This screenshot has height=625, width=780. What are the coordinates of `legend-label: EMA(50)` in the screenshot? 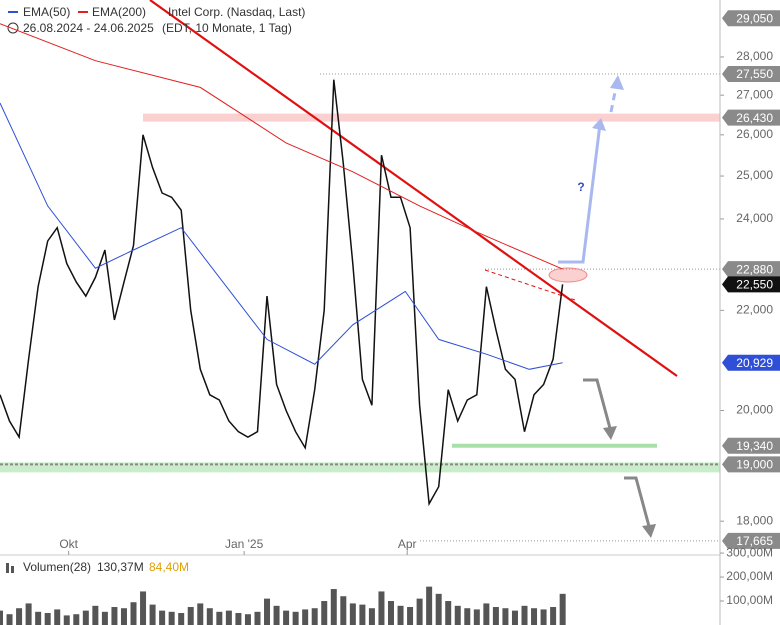 It's located at (46, 12).